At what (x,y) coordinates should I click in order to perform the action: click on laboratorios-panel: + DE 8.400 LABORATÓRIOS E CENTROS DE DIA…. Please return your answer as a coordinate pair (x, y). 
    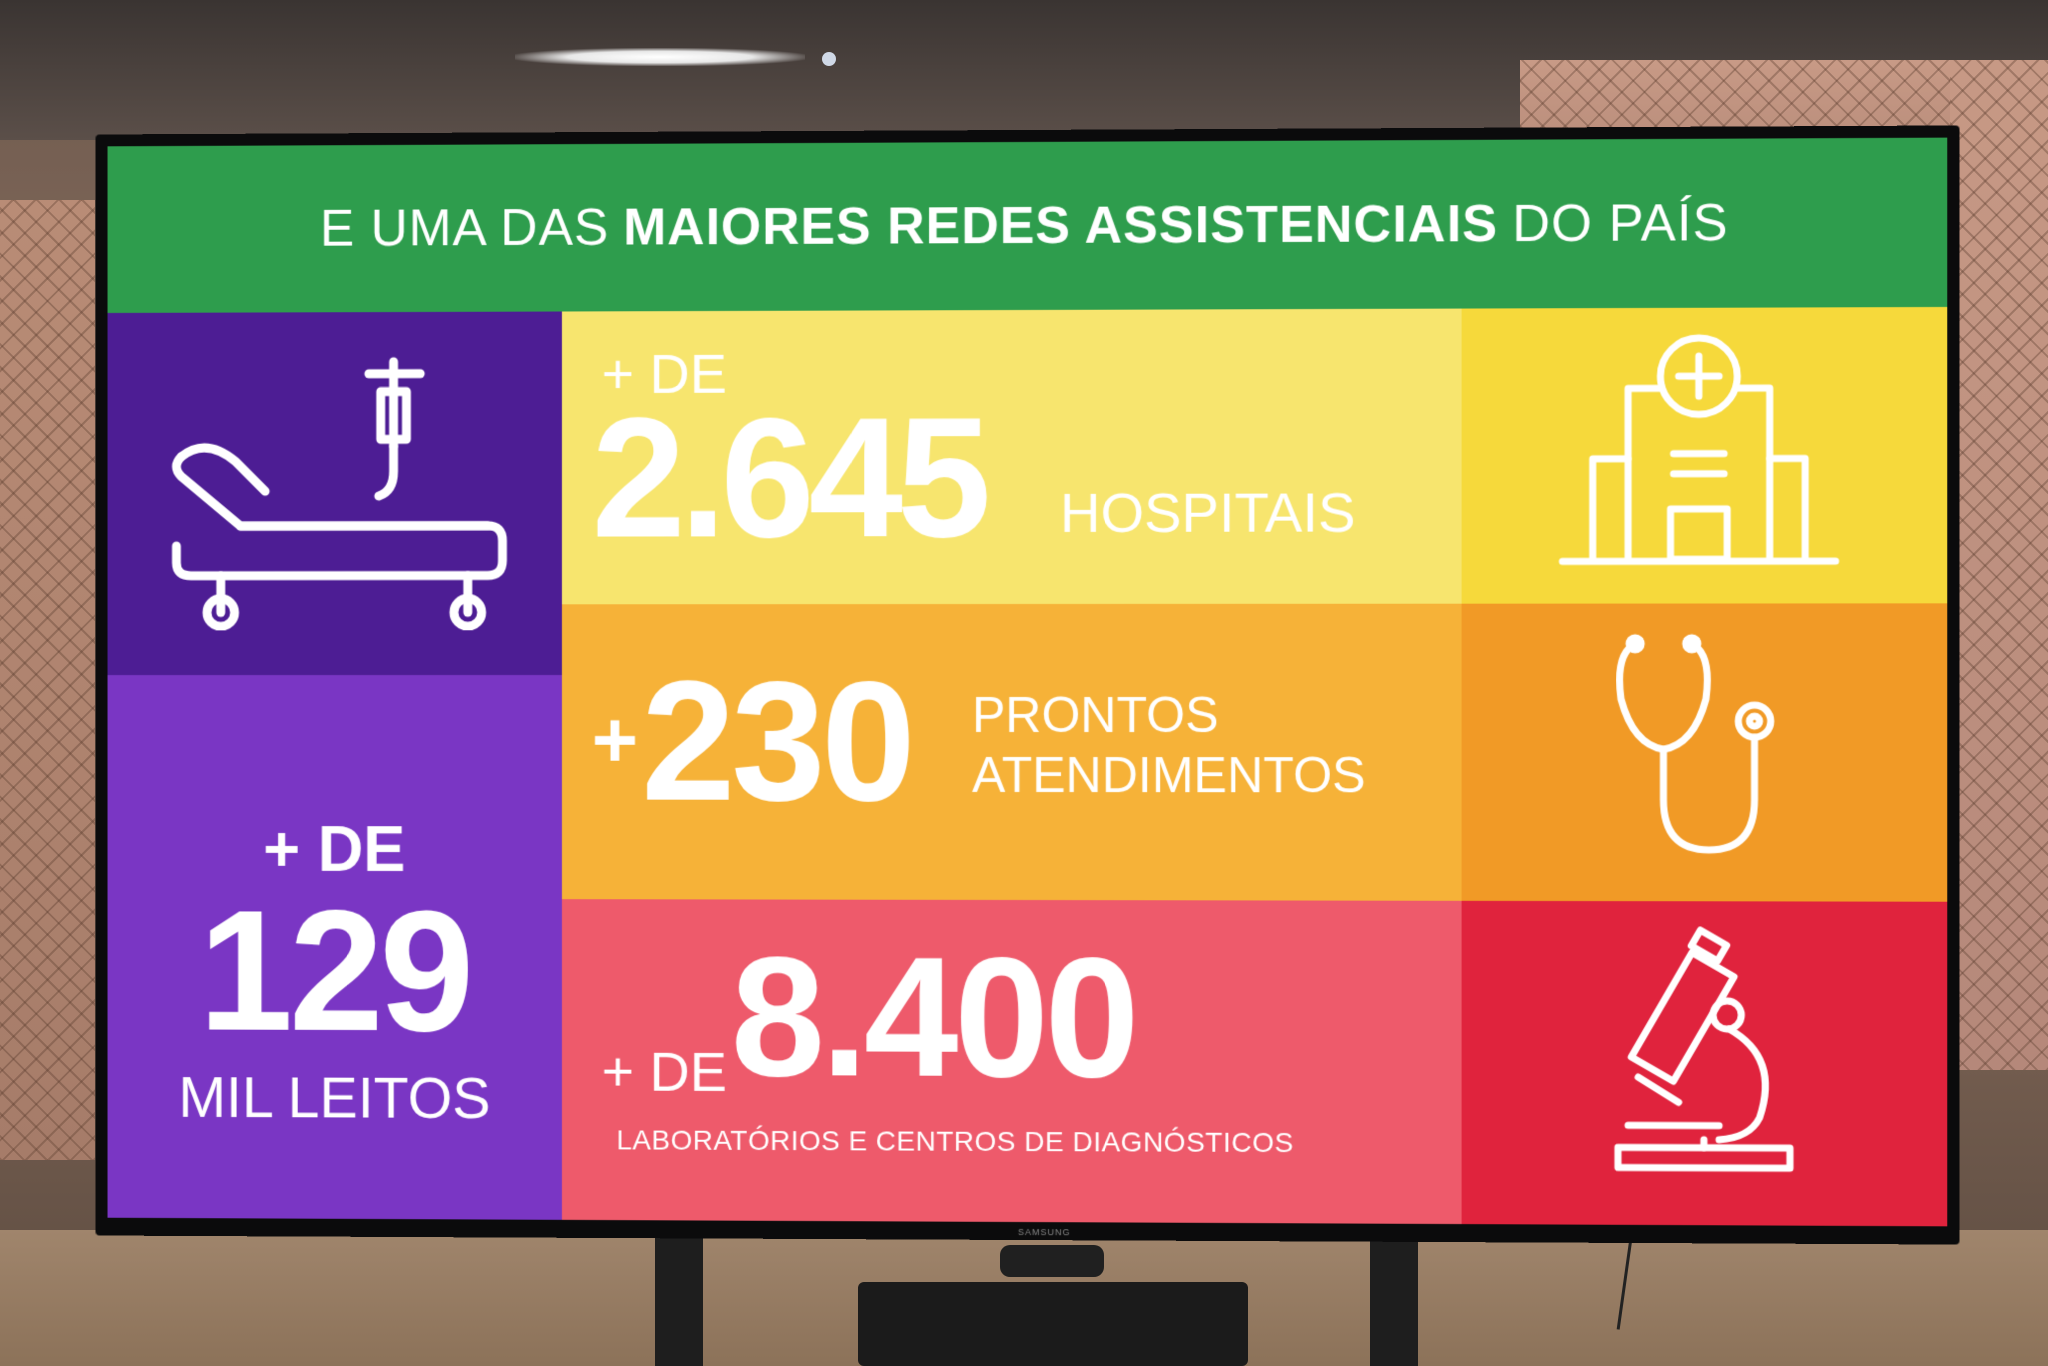
    Looking at the image, I should click on (1011, 1062).